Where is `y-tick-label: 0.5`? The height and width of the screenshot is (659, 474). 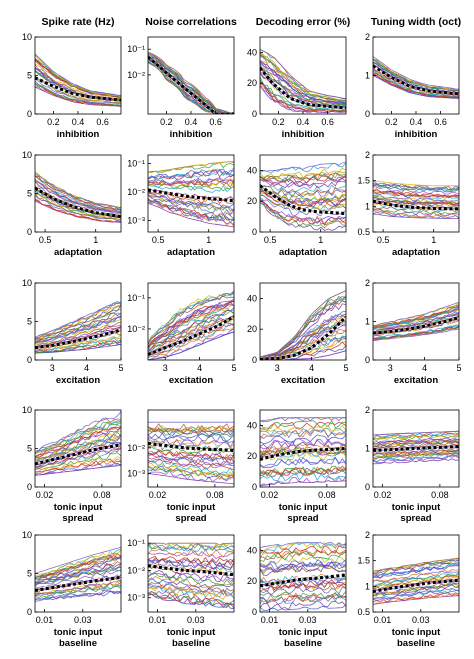 y-tick-label: 0.5 is located at coordinates (363, 612).